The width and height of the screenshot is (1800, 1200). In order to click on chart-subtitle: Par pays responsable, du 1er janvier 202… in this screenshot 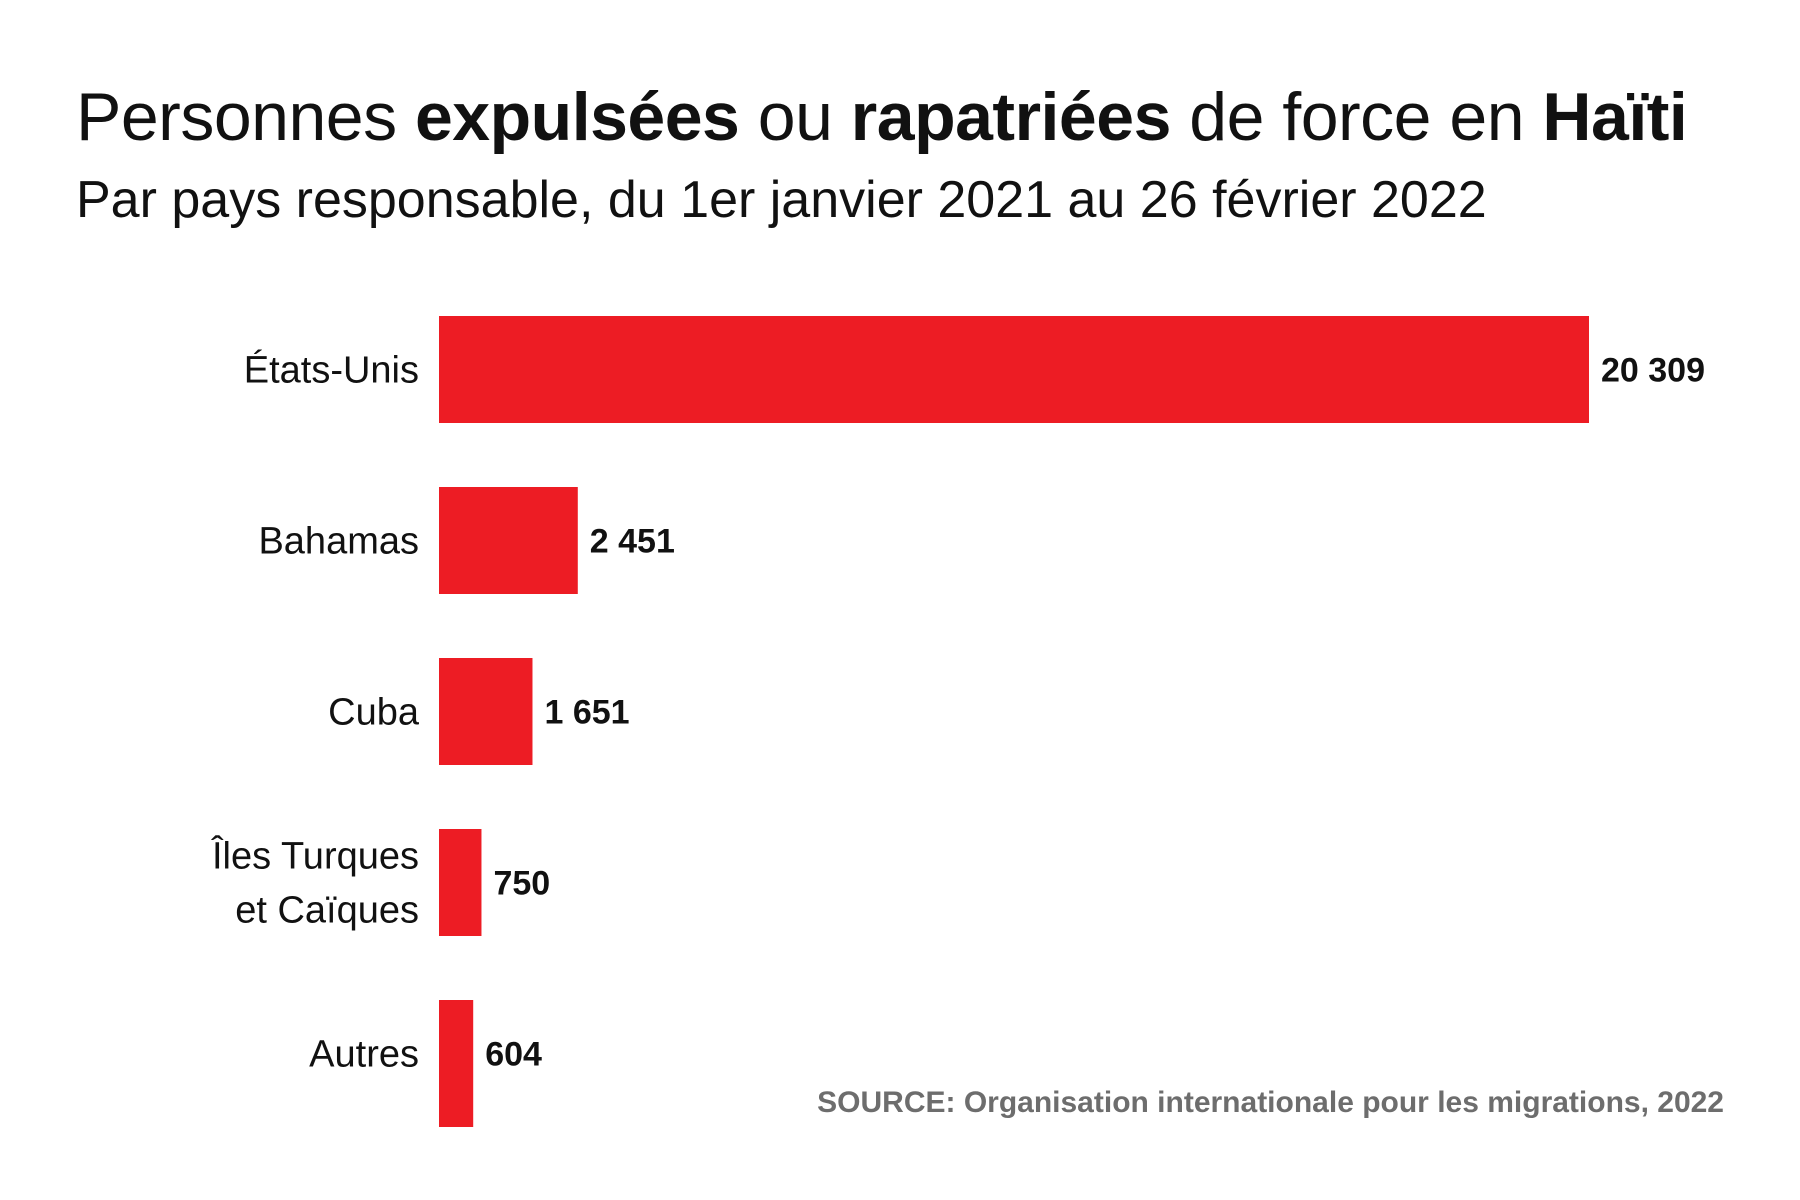, I will do `click(781, 200)`.